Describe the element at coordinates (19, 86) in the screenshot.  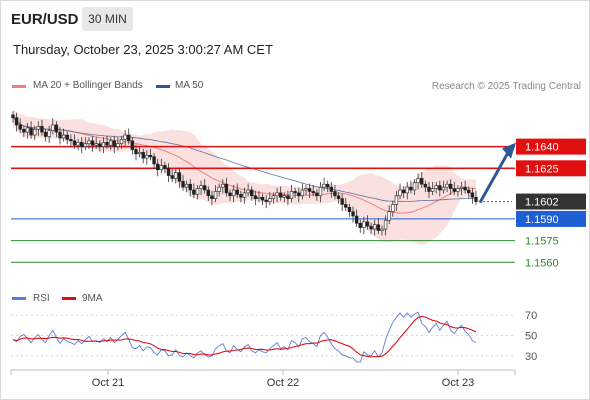
I see `ma20-legend-swatch` at that location.